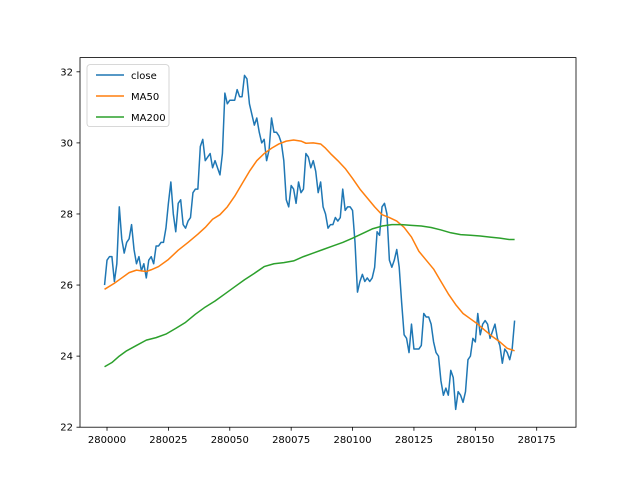 This screenshot has width=640, height=480. I want to click on x-tick-label: 280100, so click(352, 440).